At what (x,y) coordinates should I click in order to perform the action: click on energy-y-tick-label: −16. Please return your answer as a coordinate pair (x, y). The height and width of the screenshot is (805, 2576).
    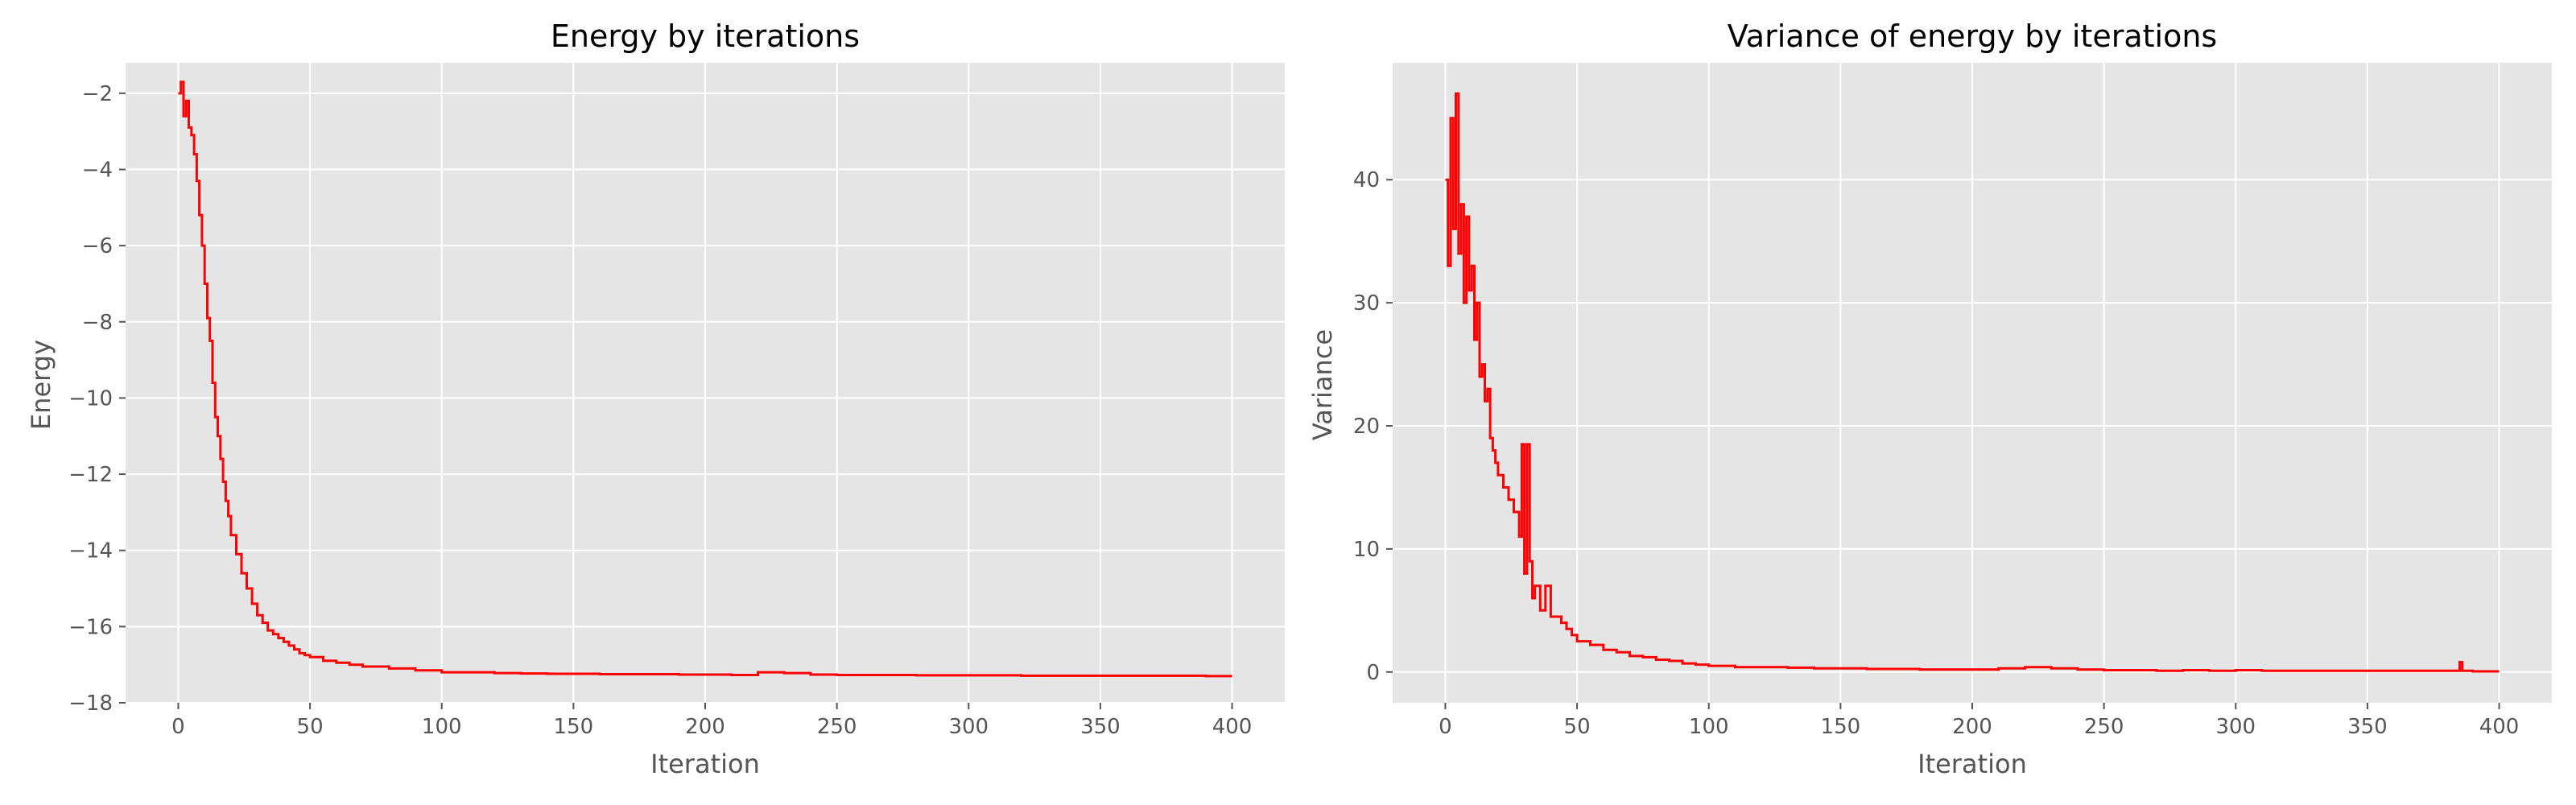
    Looking at the image, I should click on (90, 627).